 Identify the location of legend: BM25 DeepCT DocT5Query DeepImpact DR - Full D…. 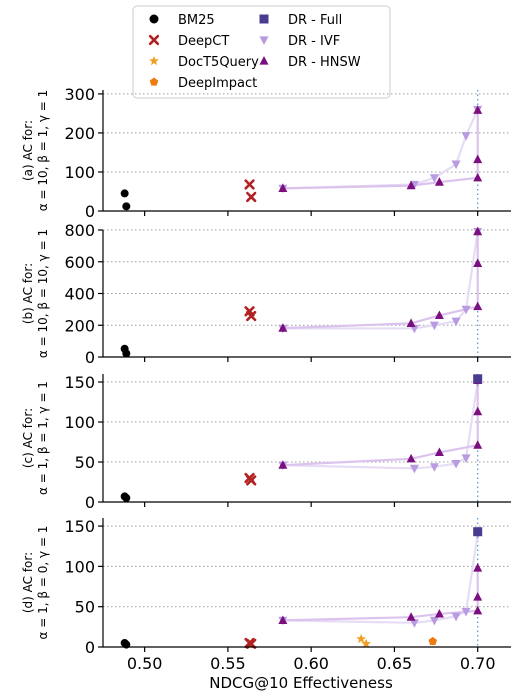
(261, 52).